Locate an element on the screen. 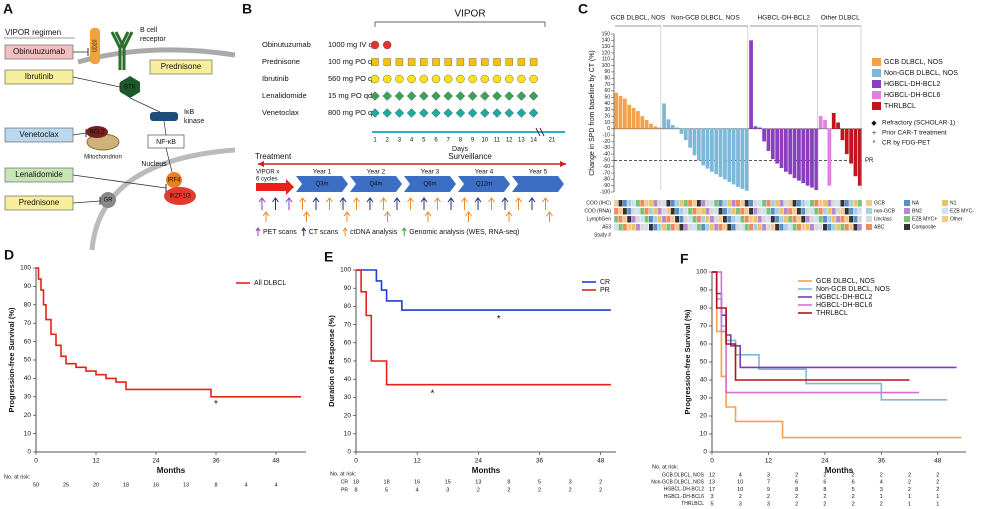 The image size is (985, 509). risk-value: 1 is located at coordinates (937, 504).